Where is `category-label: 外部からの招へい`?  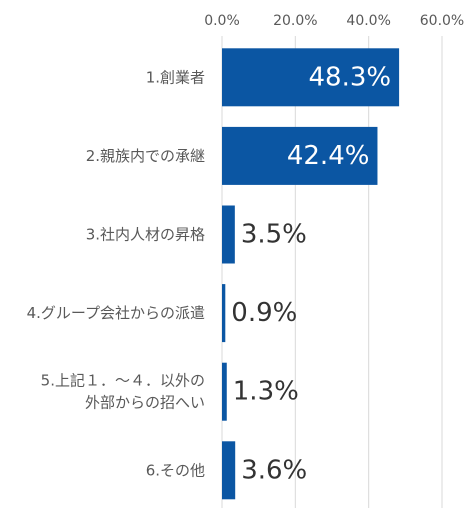
category-label: 外部からの招へい is located at coordinates (145, 403).